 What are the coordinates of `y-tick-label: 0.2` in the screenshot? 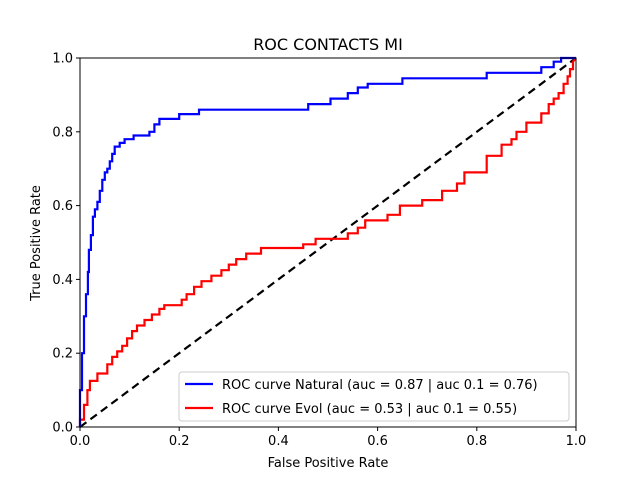 It's located at (62, 354).